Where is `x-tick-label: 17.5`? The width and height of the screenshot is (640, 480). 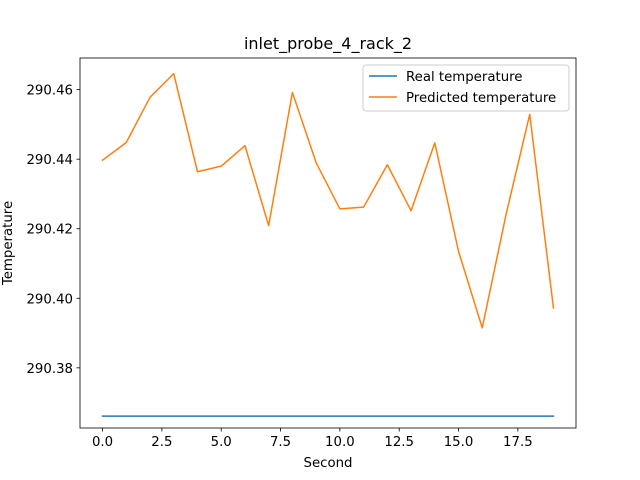
x-tick-label: 17.5 is located at coordinates (518, 442).